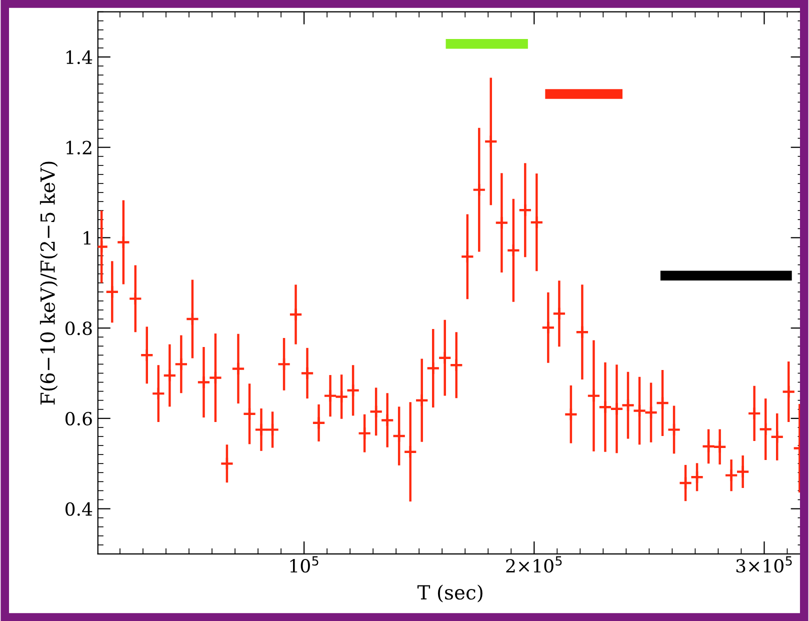 Image resolution: width=809 pixels, height=621 pixels. What do you see at coordinates (87, 238) in the screenshot?
I see `y-tick-label: 1` at bounding box center [87, 238].